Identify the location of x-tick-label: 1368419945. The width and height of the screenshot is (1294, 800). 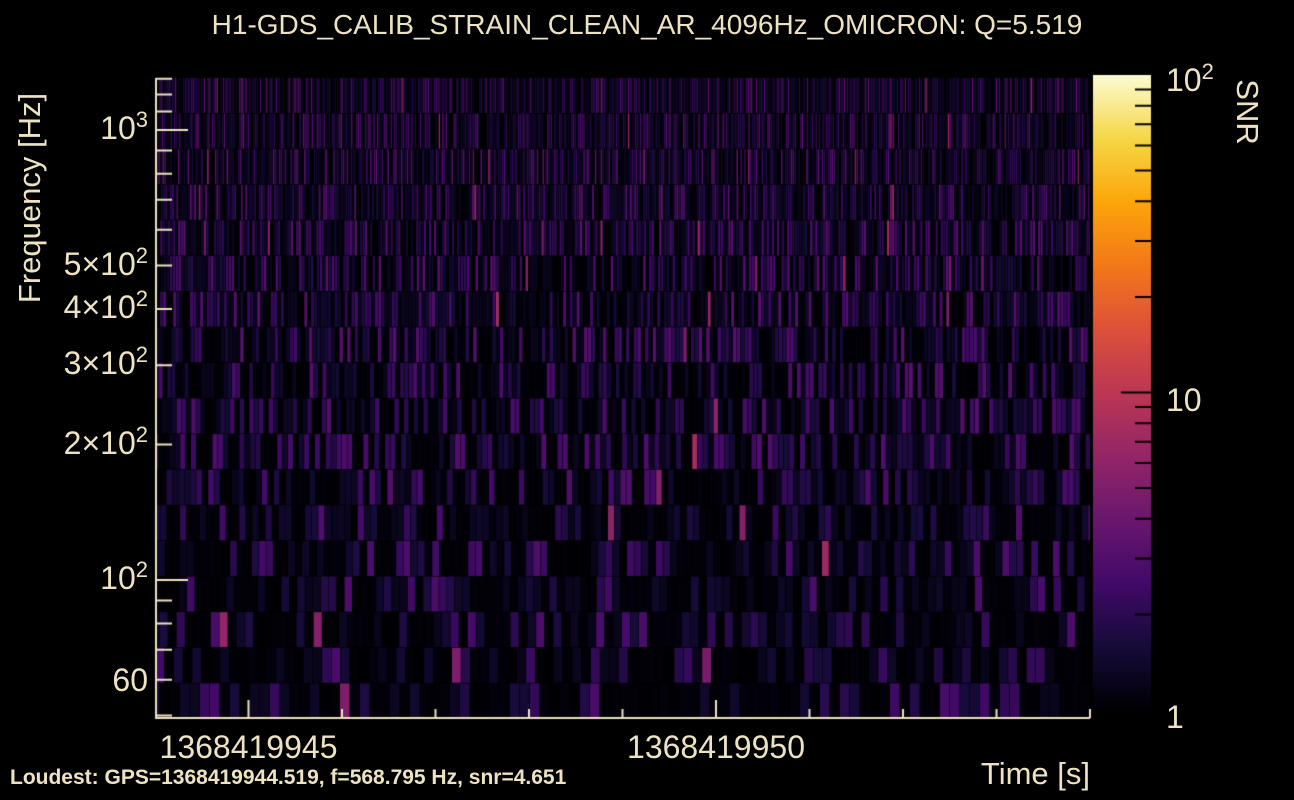
(248, 747).